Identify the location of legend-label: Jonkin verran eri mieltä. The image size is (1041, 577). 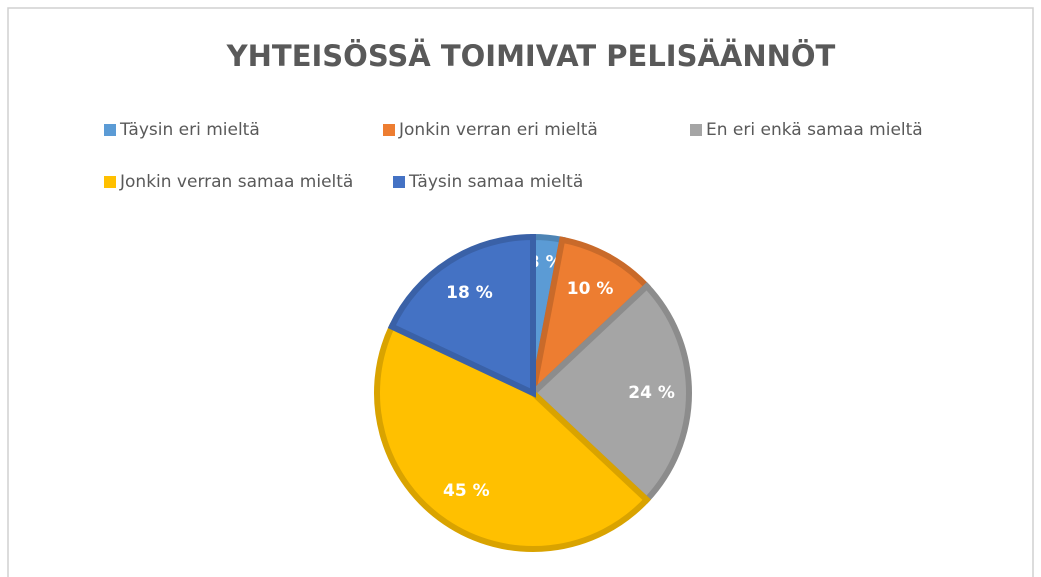
(498, 130).